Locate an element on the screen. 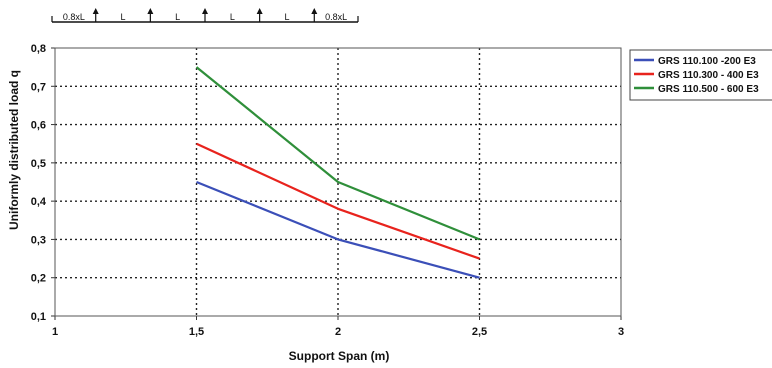  y-tick-label: 0,5 is located at coordinates (38, 164).